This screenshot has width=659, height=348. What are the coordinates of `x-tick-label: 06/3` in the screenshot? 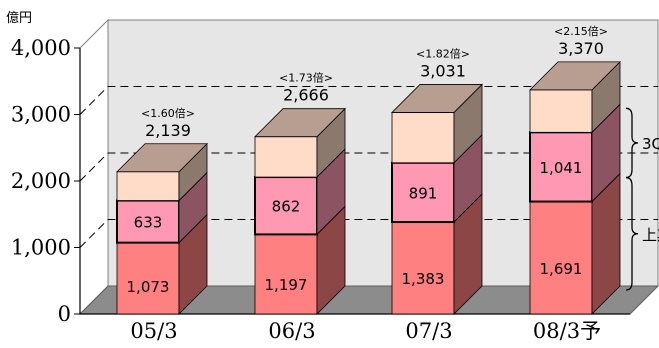 It's located at (291, 331).